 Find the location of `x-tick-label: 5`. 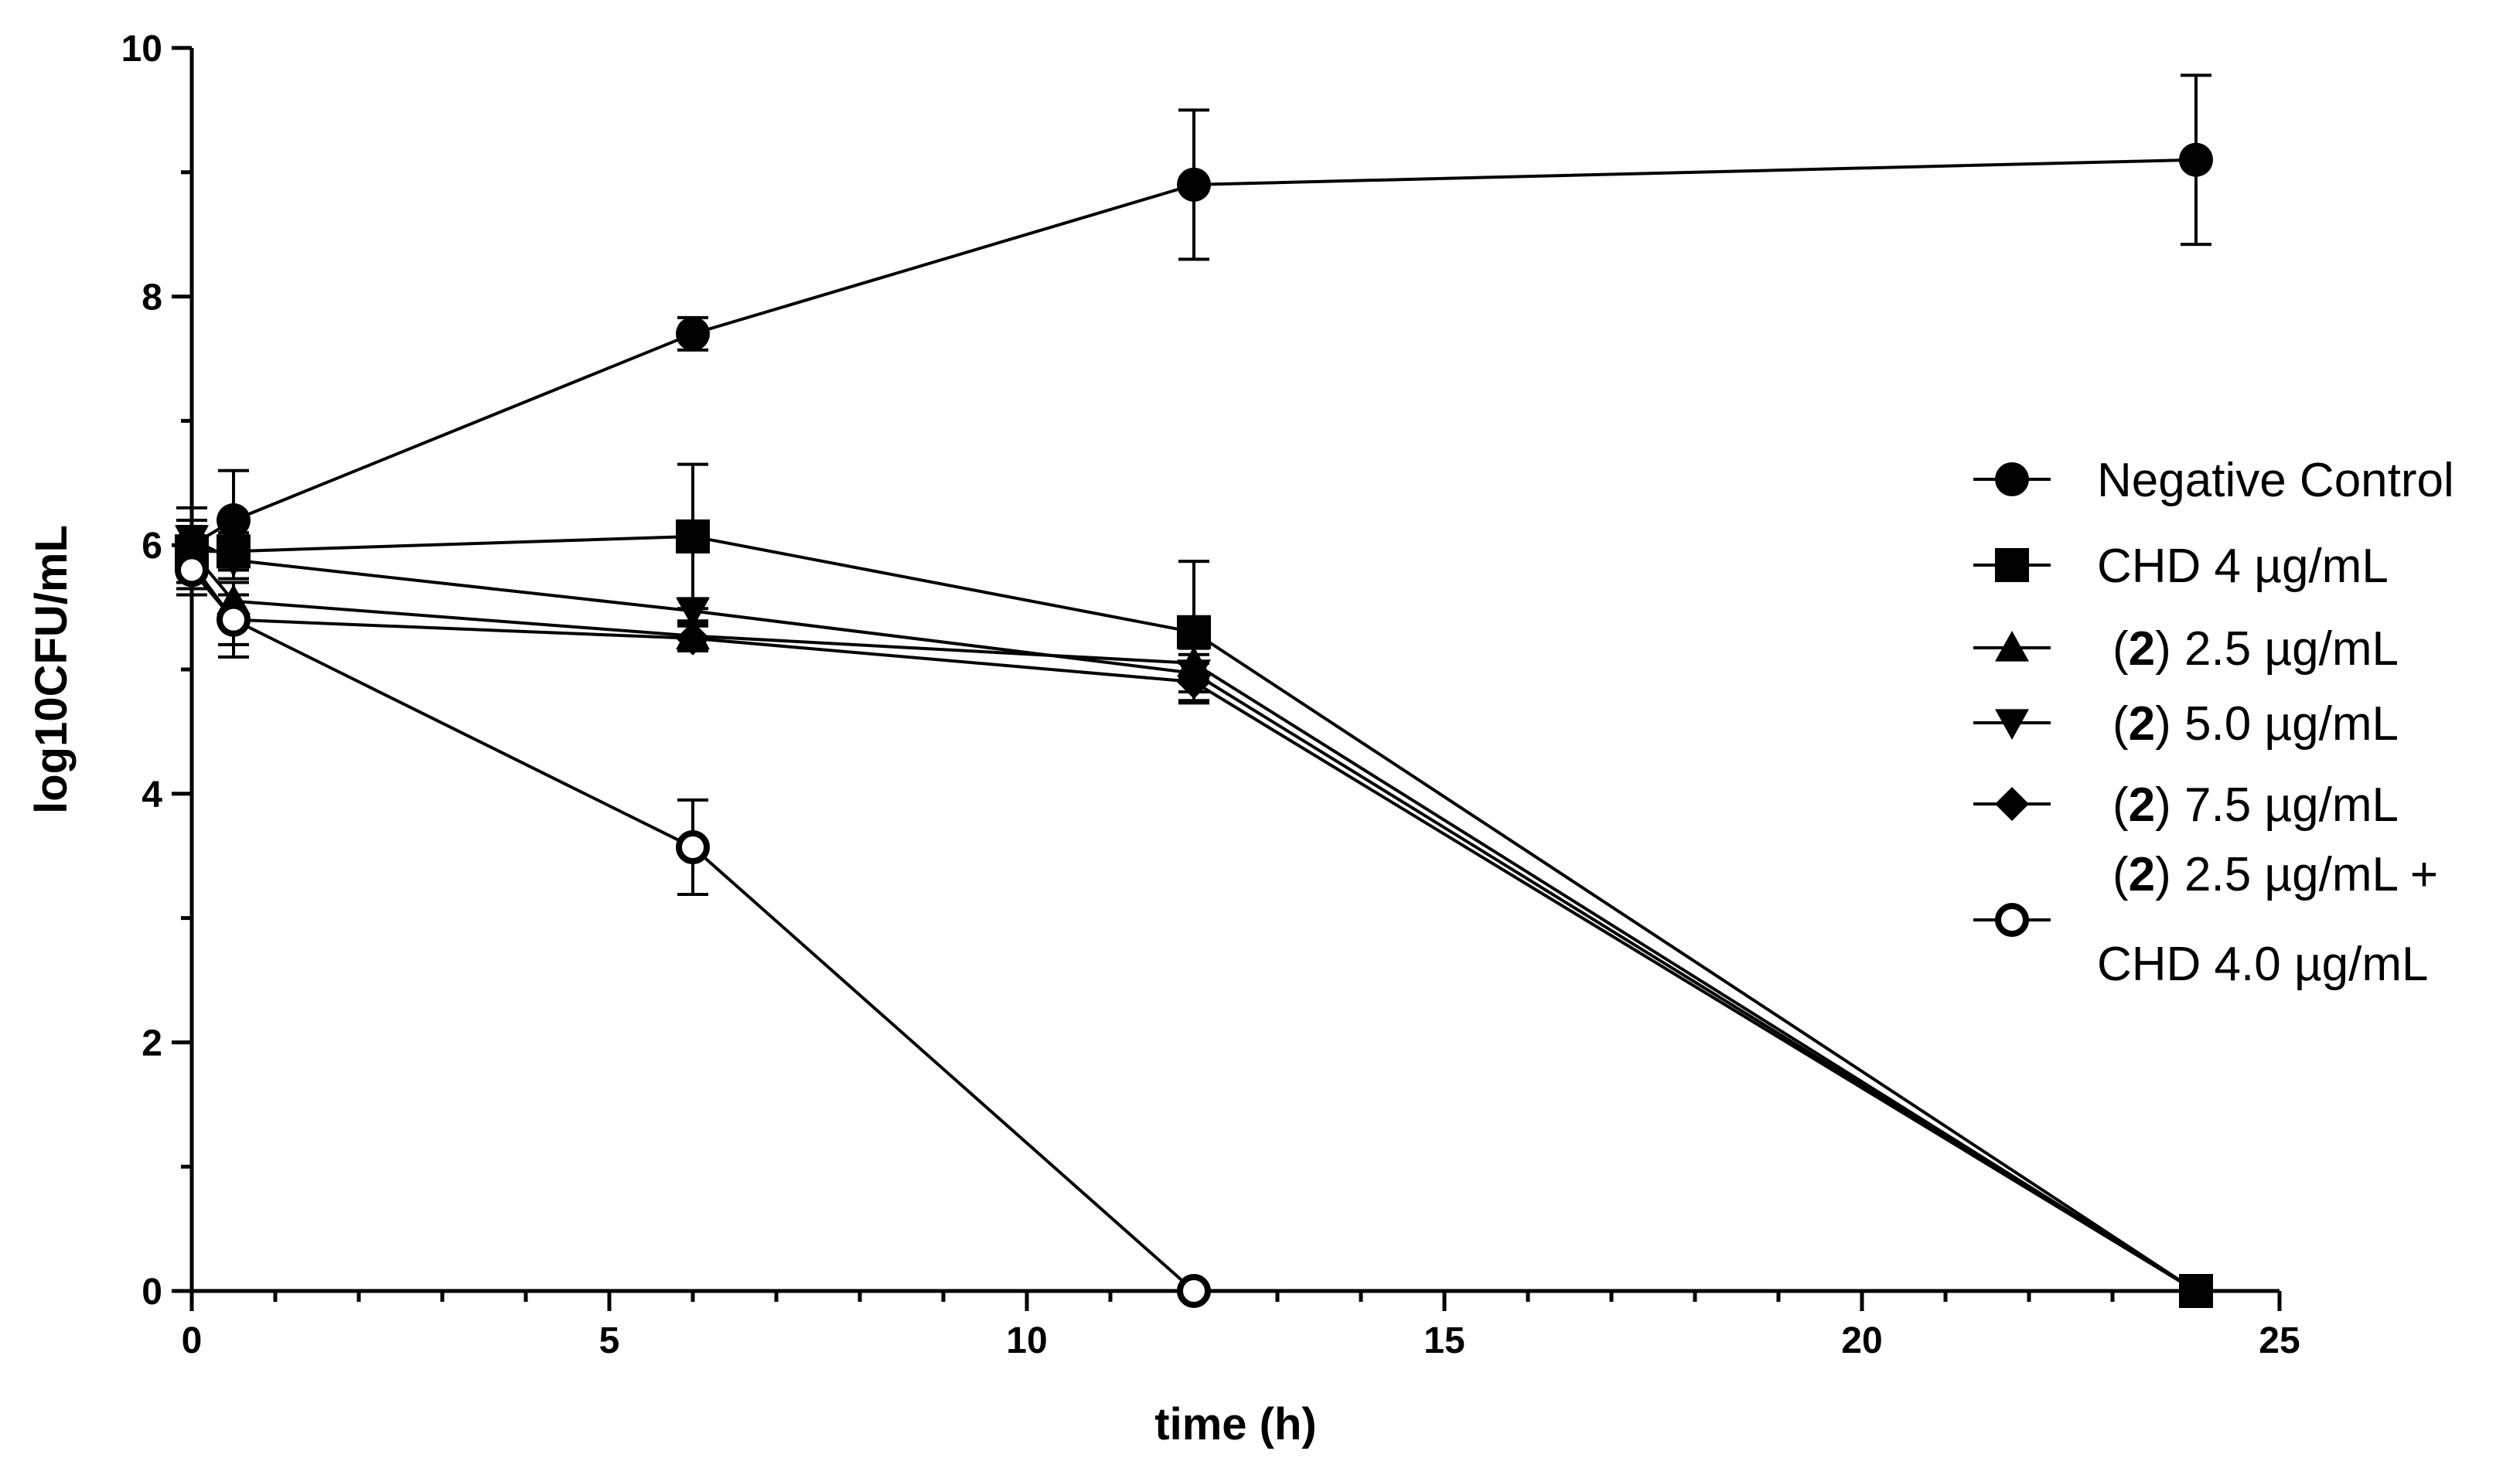

x-tick-label: 5 is located at coordinates (609, 1340).